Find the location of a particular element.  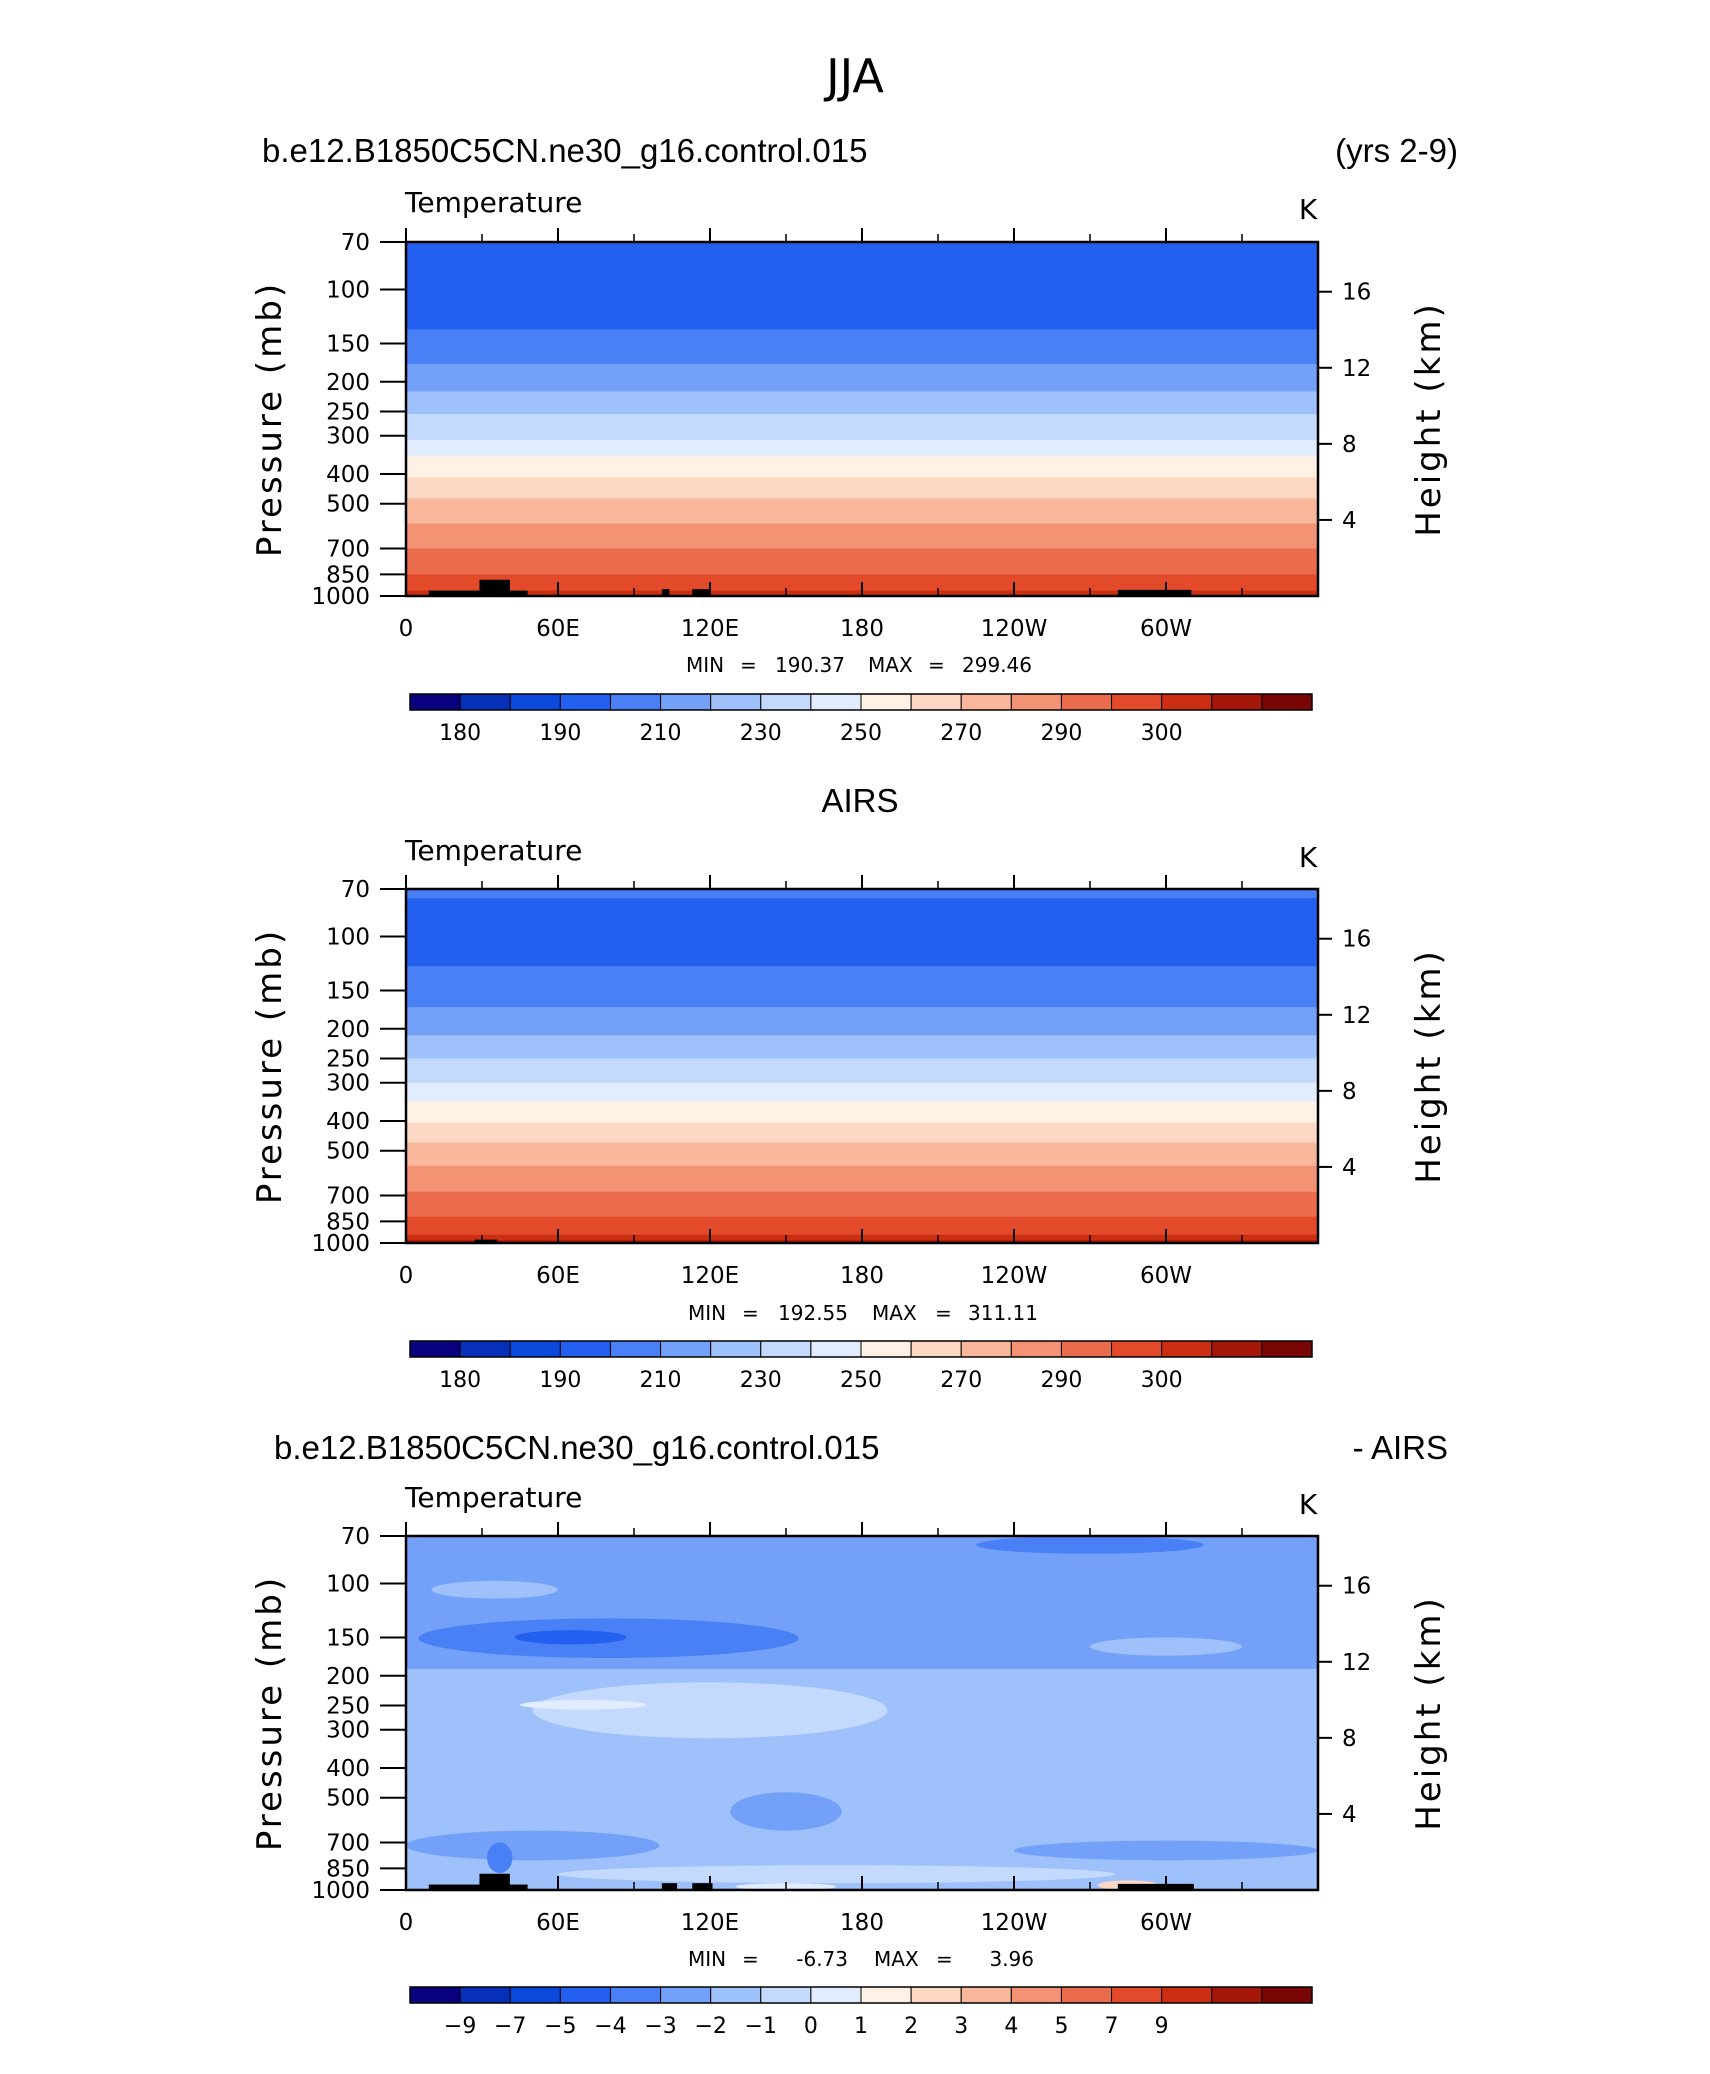

obs-colorbar-label-3: 230 is located at coordinates (761, 1380).